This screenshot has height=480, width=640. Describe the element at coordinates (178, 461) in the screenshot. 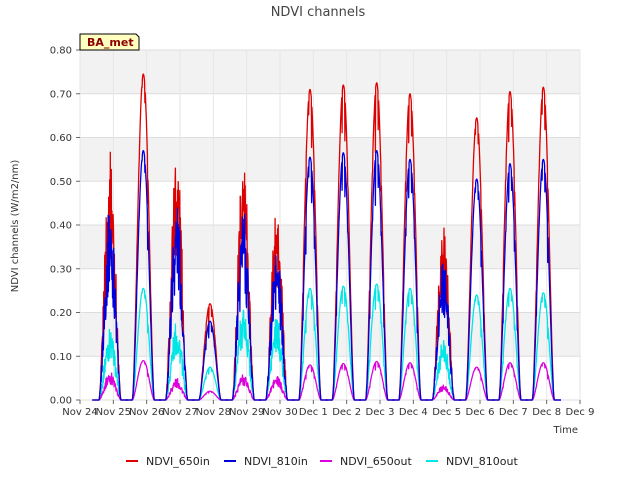

I see `legend-label-NDVI_650in: NDVI_650in` at that location.